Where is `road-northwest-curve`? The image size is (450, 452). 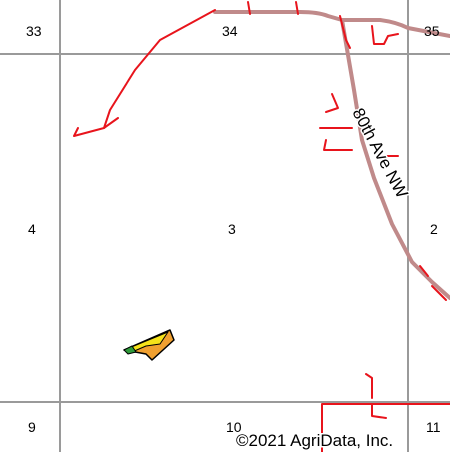 road-northwest-curve is located at coordinates (144, 73).